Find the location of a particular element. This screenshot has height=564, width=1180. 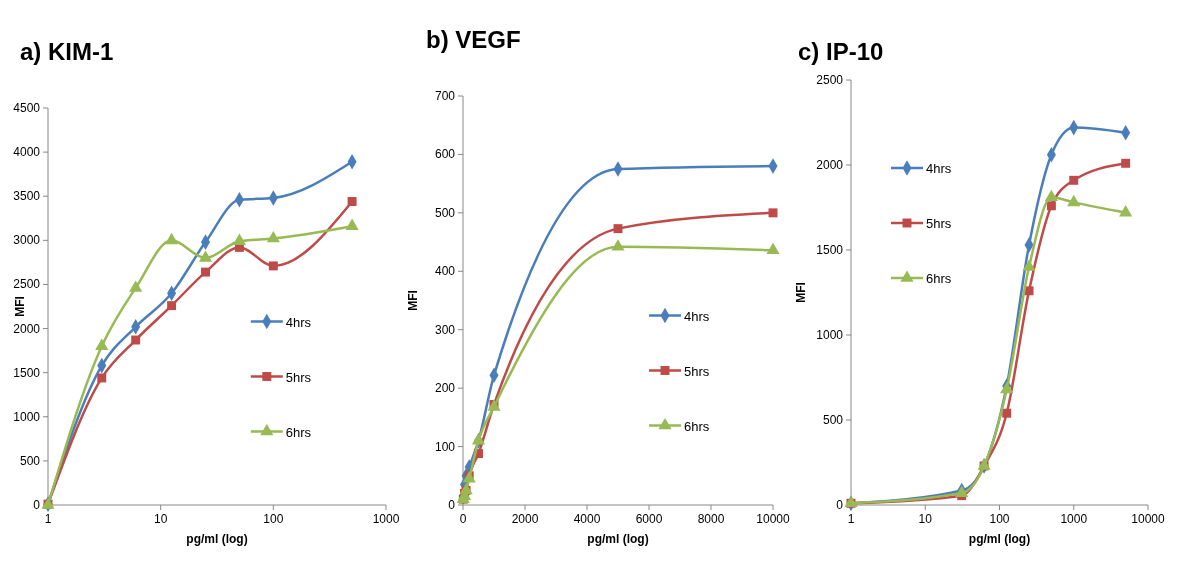

y-tick-label: 4000 is located at coordinates (27, 152).